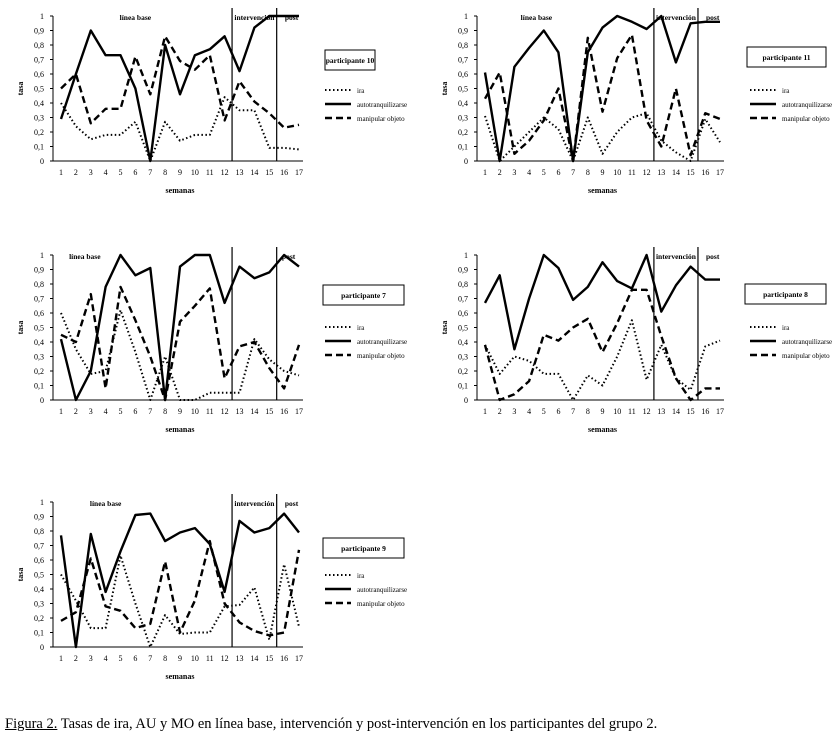 This screenshot has width=839, height=740. What do you see at coordinates (463, 45) in the screenshot?
I see `y-tick-label: 0,8` at bounding box center [463, 45].